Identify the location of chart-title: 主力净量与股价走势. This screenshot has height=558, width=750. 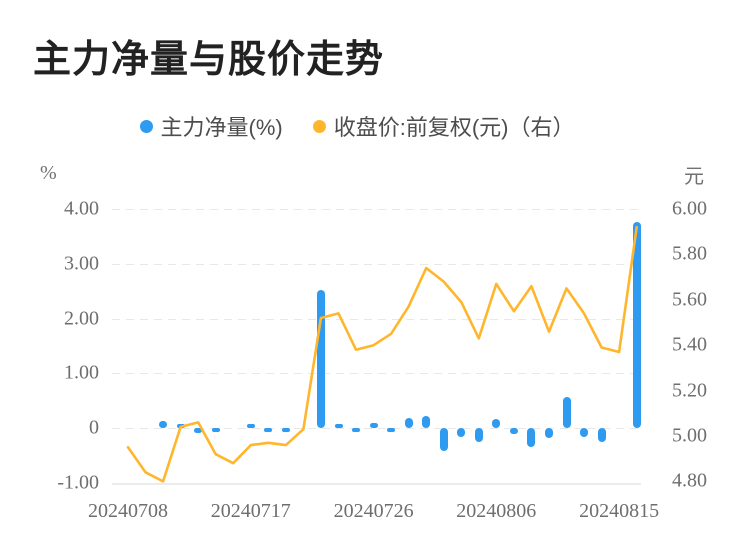
(209, 60).